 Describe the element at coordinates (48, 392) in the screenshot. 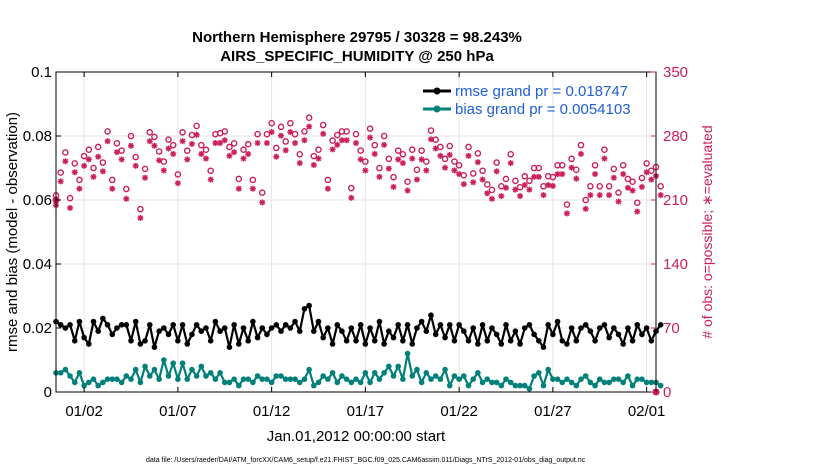

I see `y-tick-label: 0` at that location.